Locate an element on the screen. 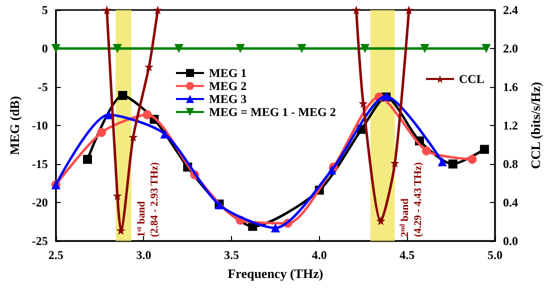  y2-tick-label: 0.4 is located at coordinates (510, 203).